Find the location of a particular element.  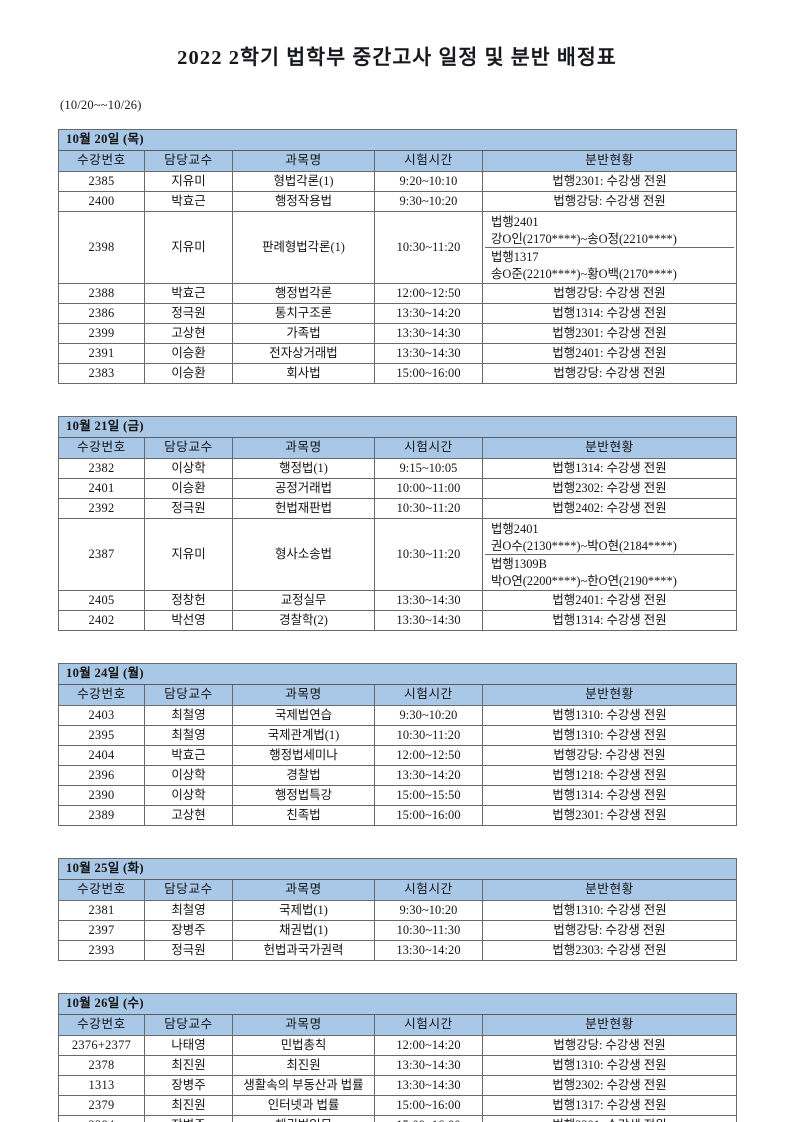

cell-num: 2388 is located at coordinates (101, 293).